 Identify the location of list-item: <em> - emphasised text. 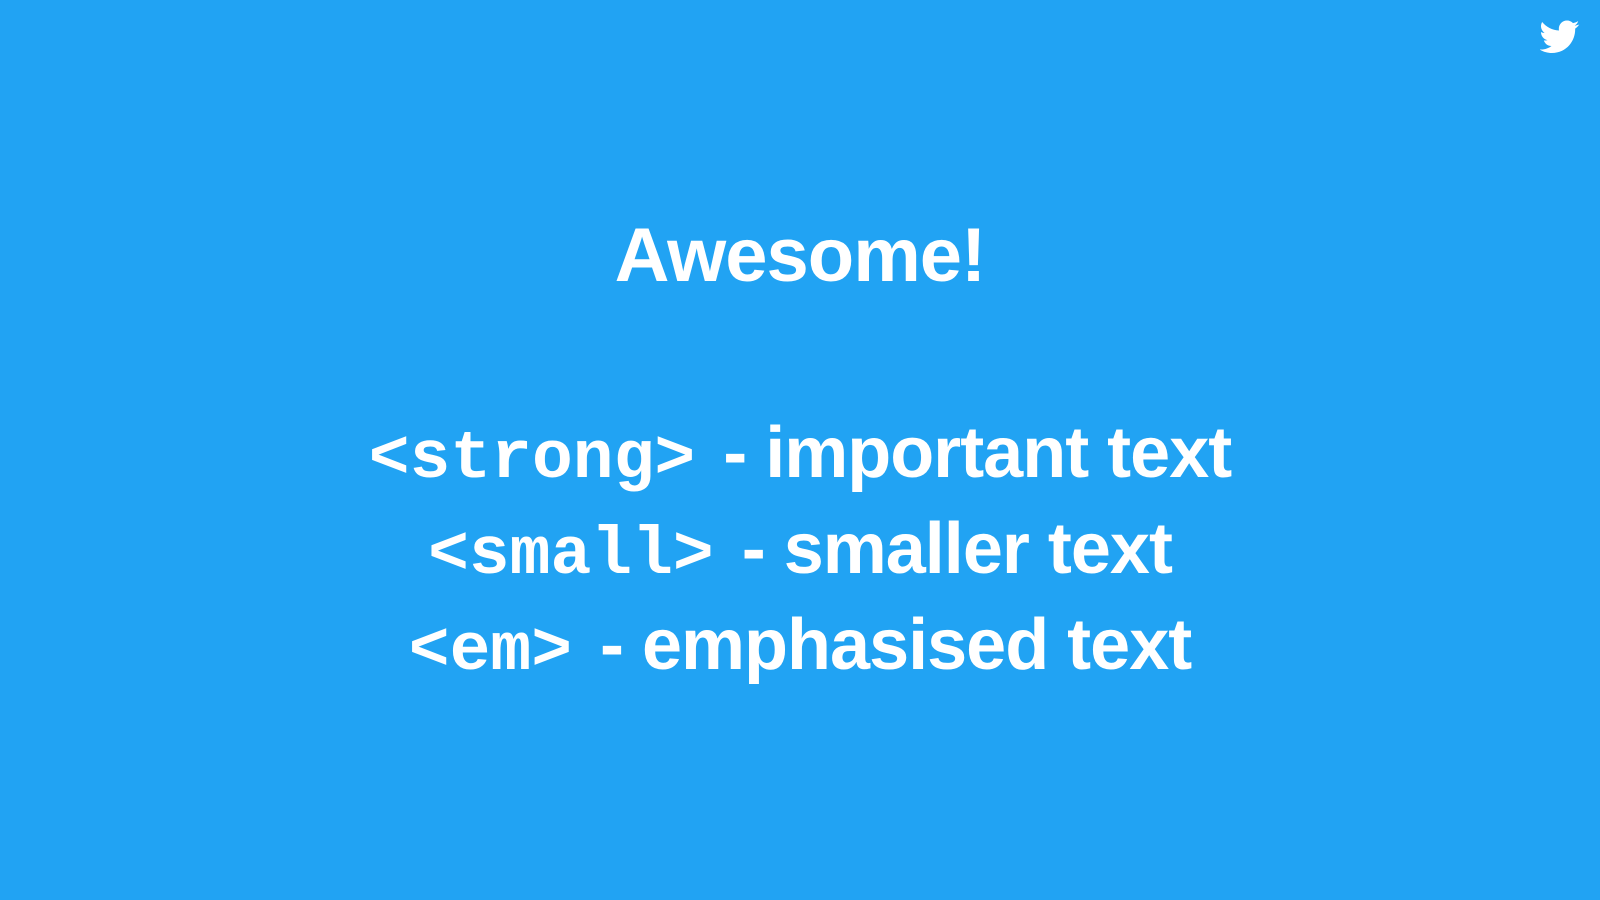
(800, 645).